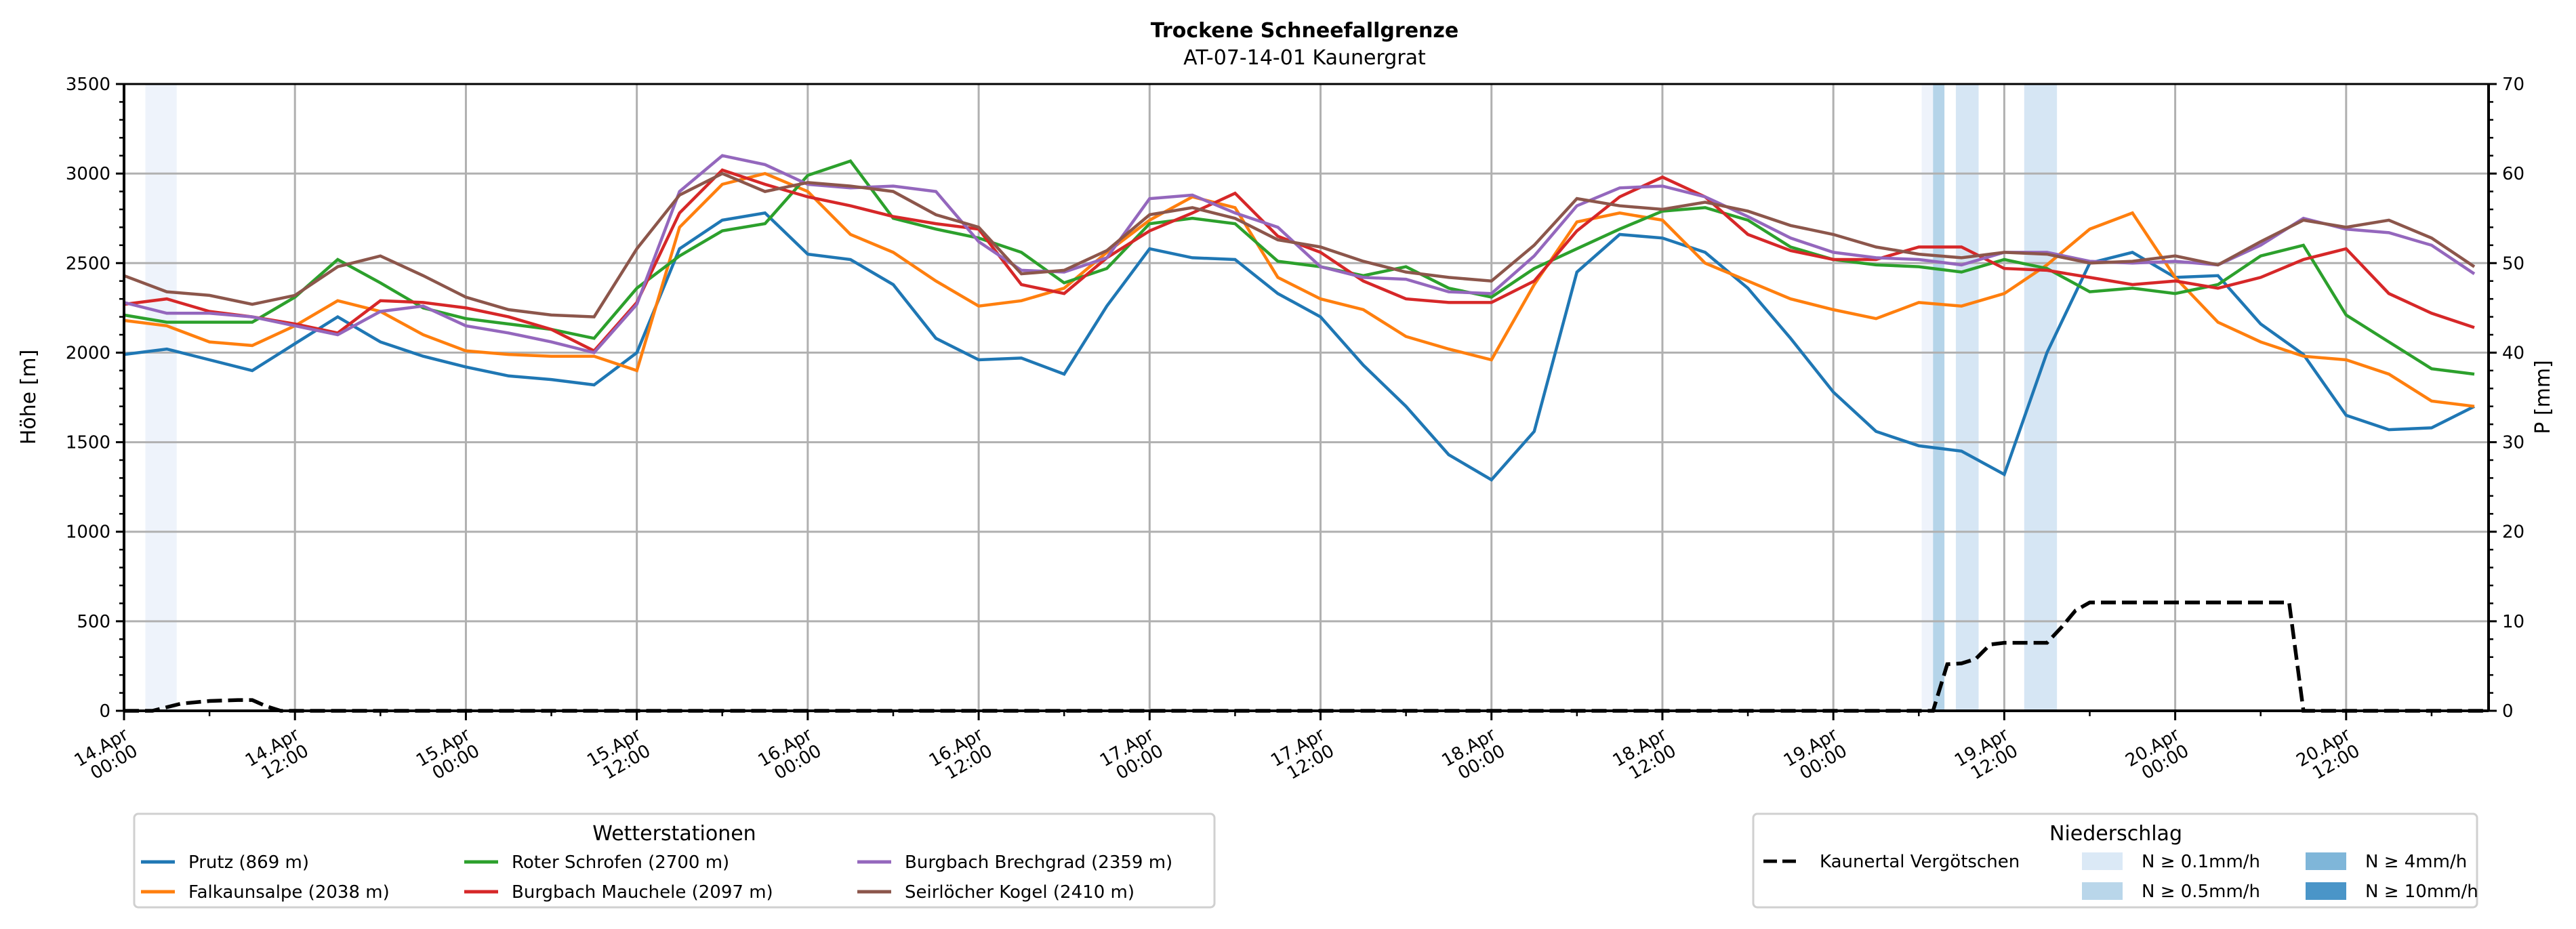  What do you see at coordinates (88, 353) in the screenshot?
I see `y-tick-label-2000: 2000` at bounding box center [88, 353].